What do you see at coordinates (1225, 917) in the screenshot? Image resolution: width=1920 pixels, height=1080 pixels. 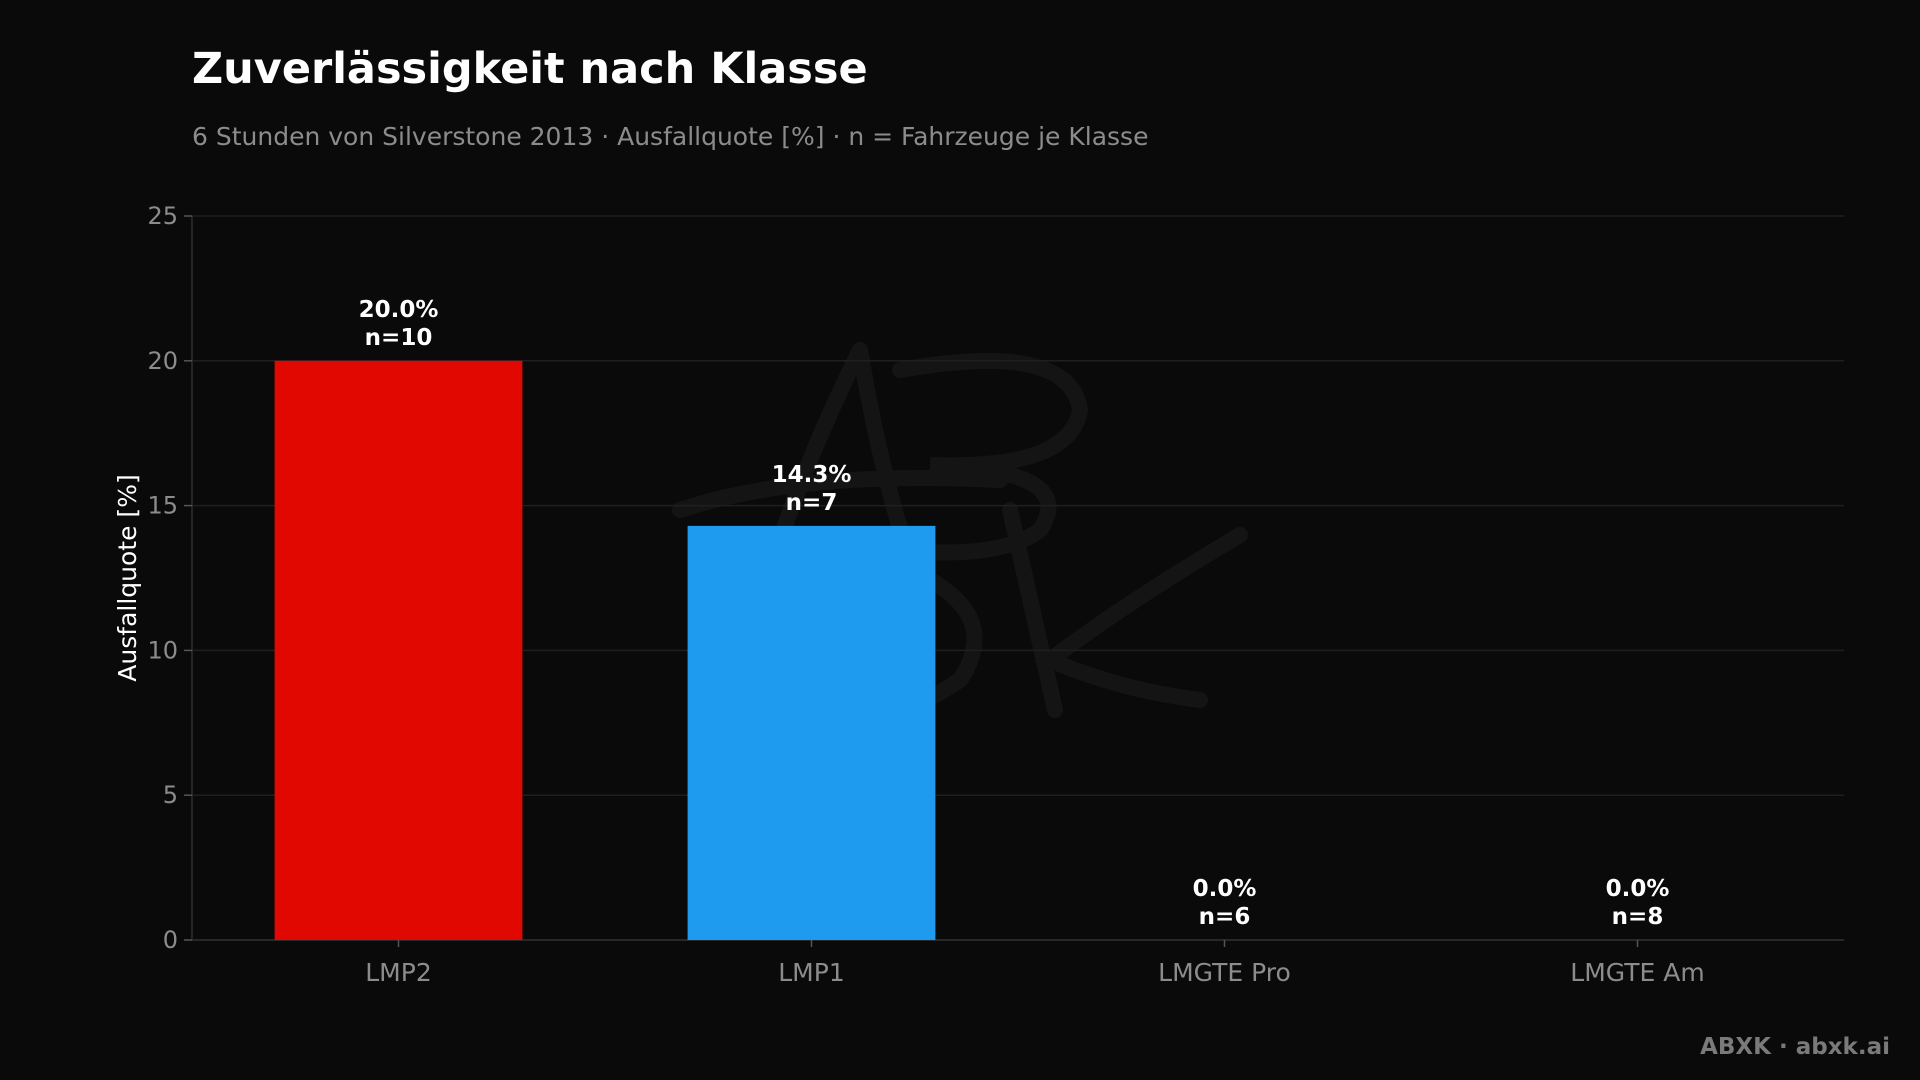 I see `count-label: n=6` at bounding box center [1225, 917].